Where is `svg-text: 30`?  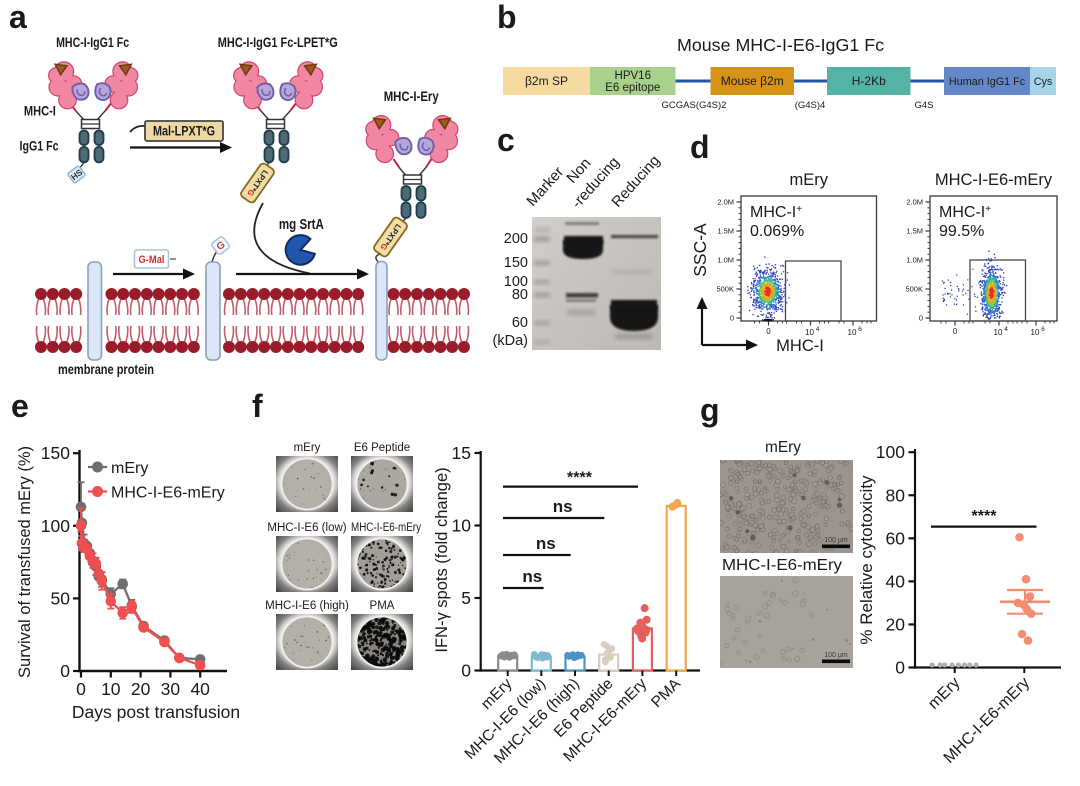
svg-text: 30 is located at coordinates (171, 689).